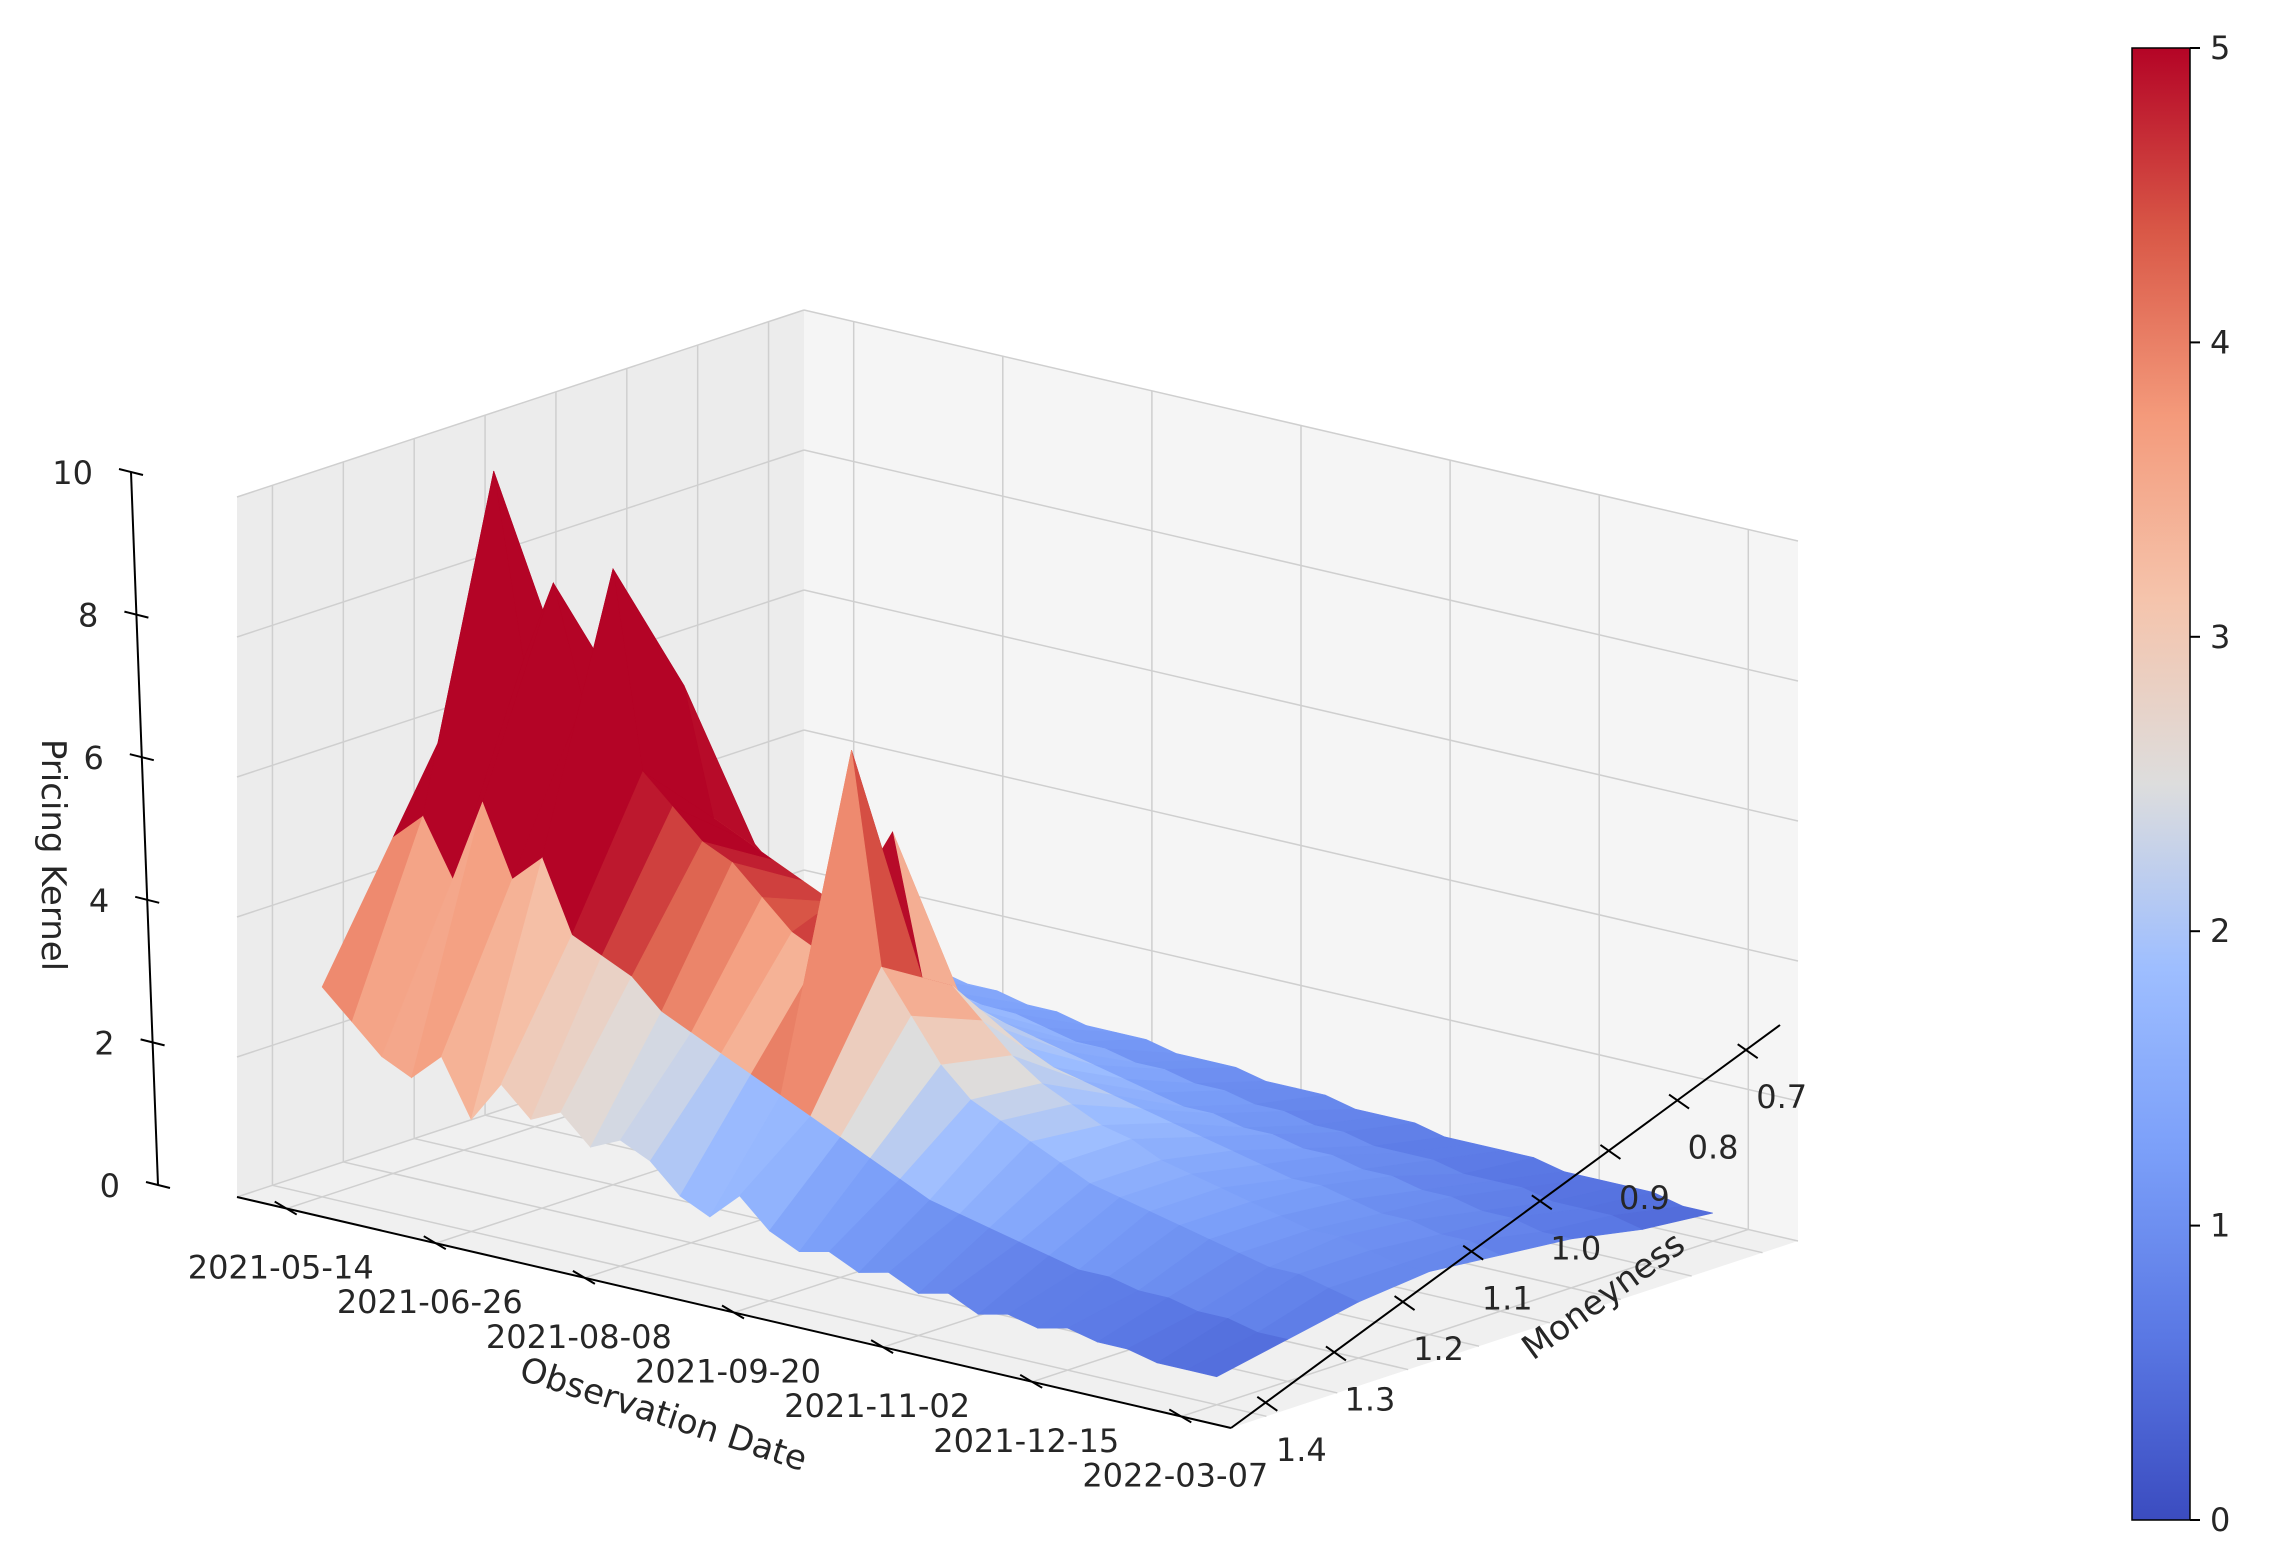 This screenshot has height=1556, width=2274. What do you see at coordinates (281, 1268) in the screenshot?
I see `x-tick-label: 2021-05-14` at bounding box center [281, 1268].